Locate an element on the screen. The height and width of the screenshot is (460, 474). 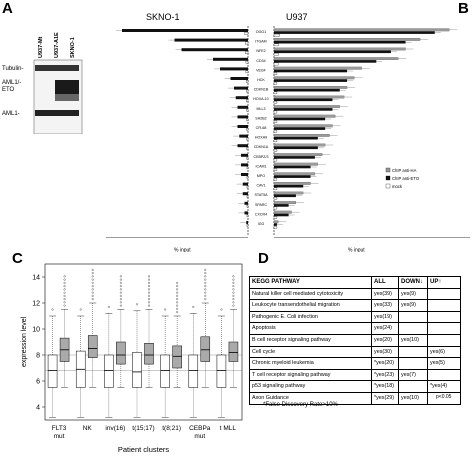
lane-label: U937-Mt is located at coordinates (41, 47).